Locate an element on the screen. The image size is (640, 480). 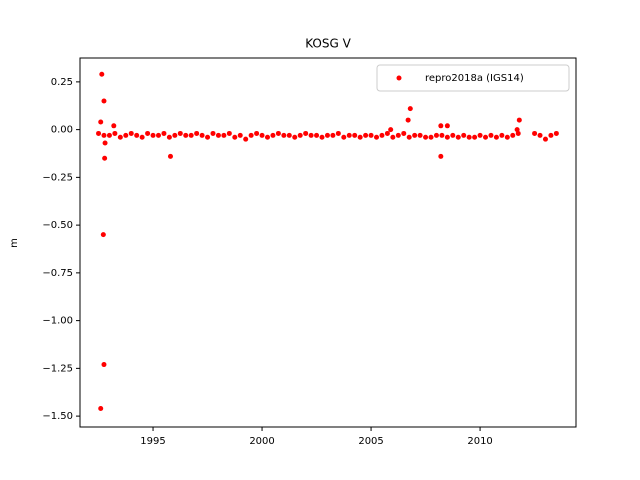
legend-label: repro2018a (IGS14) is located at coordinates (474, 78).